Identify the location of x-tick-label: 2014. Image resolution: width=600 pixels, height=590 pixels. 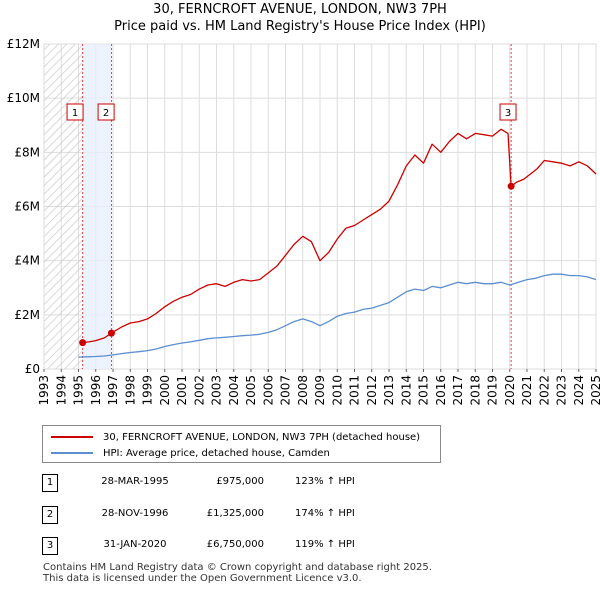
(406, 390).